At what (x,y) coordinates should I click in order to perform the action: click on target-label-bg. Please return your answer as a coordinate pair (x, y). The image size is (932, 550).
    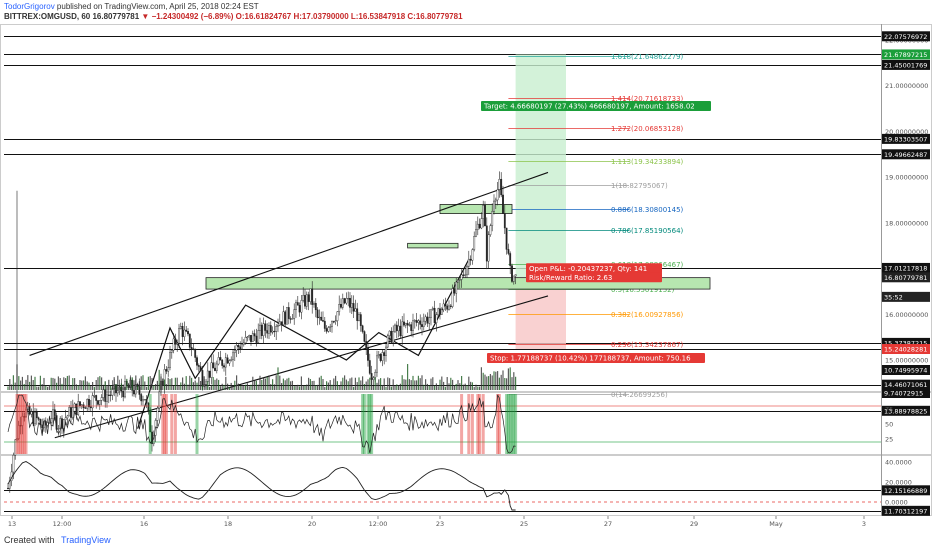
    Looking at the image, I should click on (596, 106).